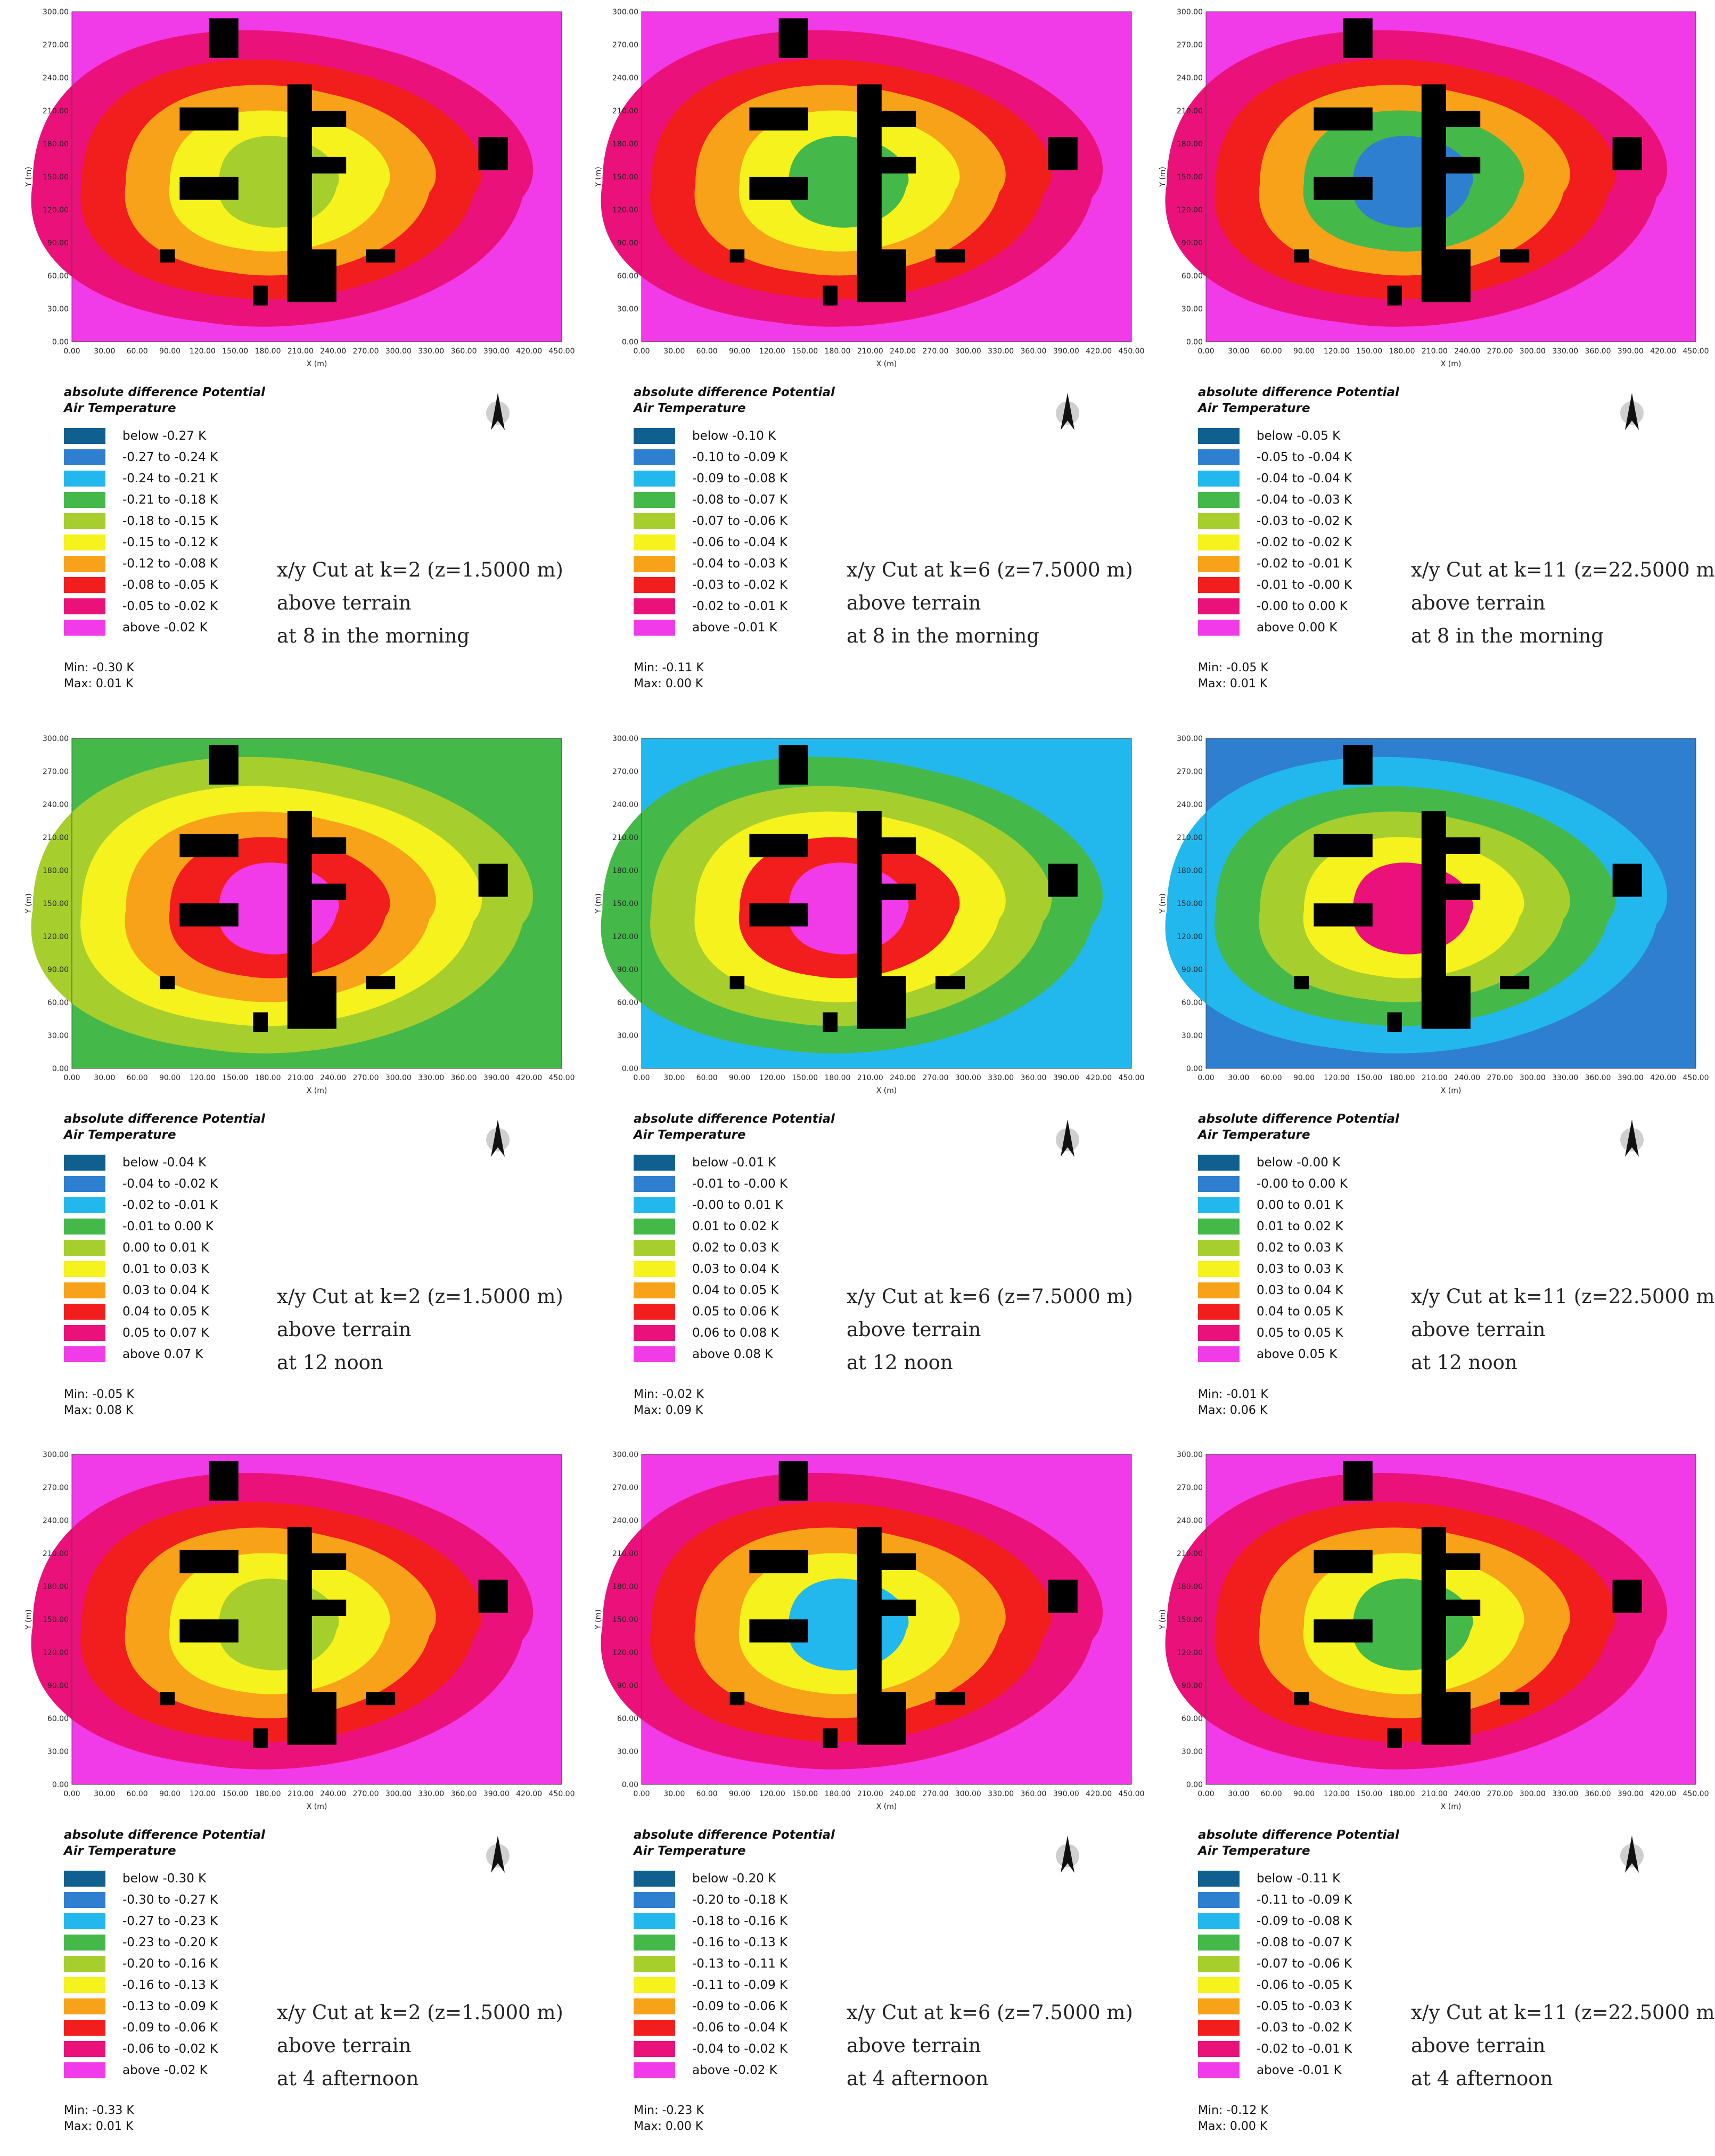 This screenshot has height=2156, width=1715. I want to click on y-tick-label: 90.00, so click(58, 243).